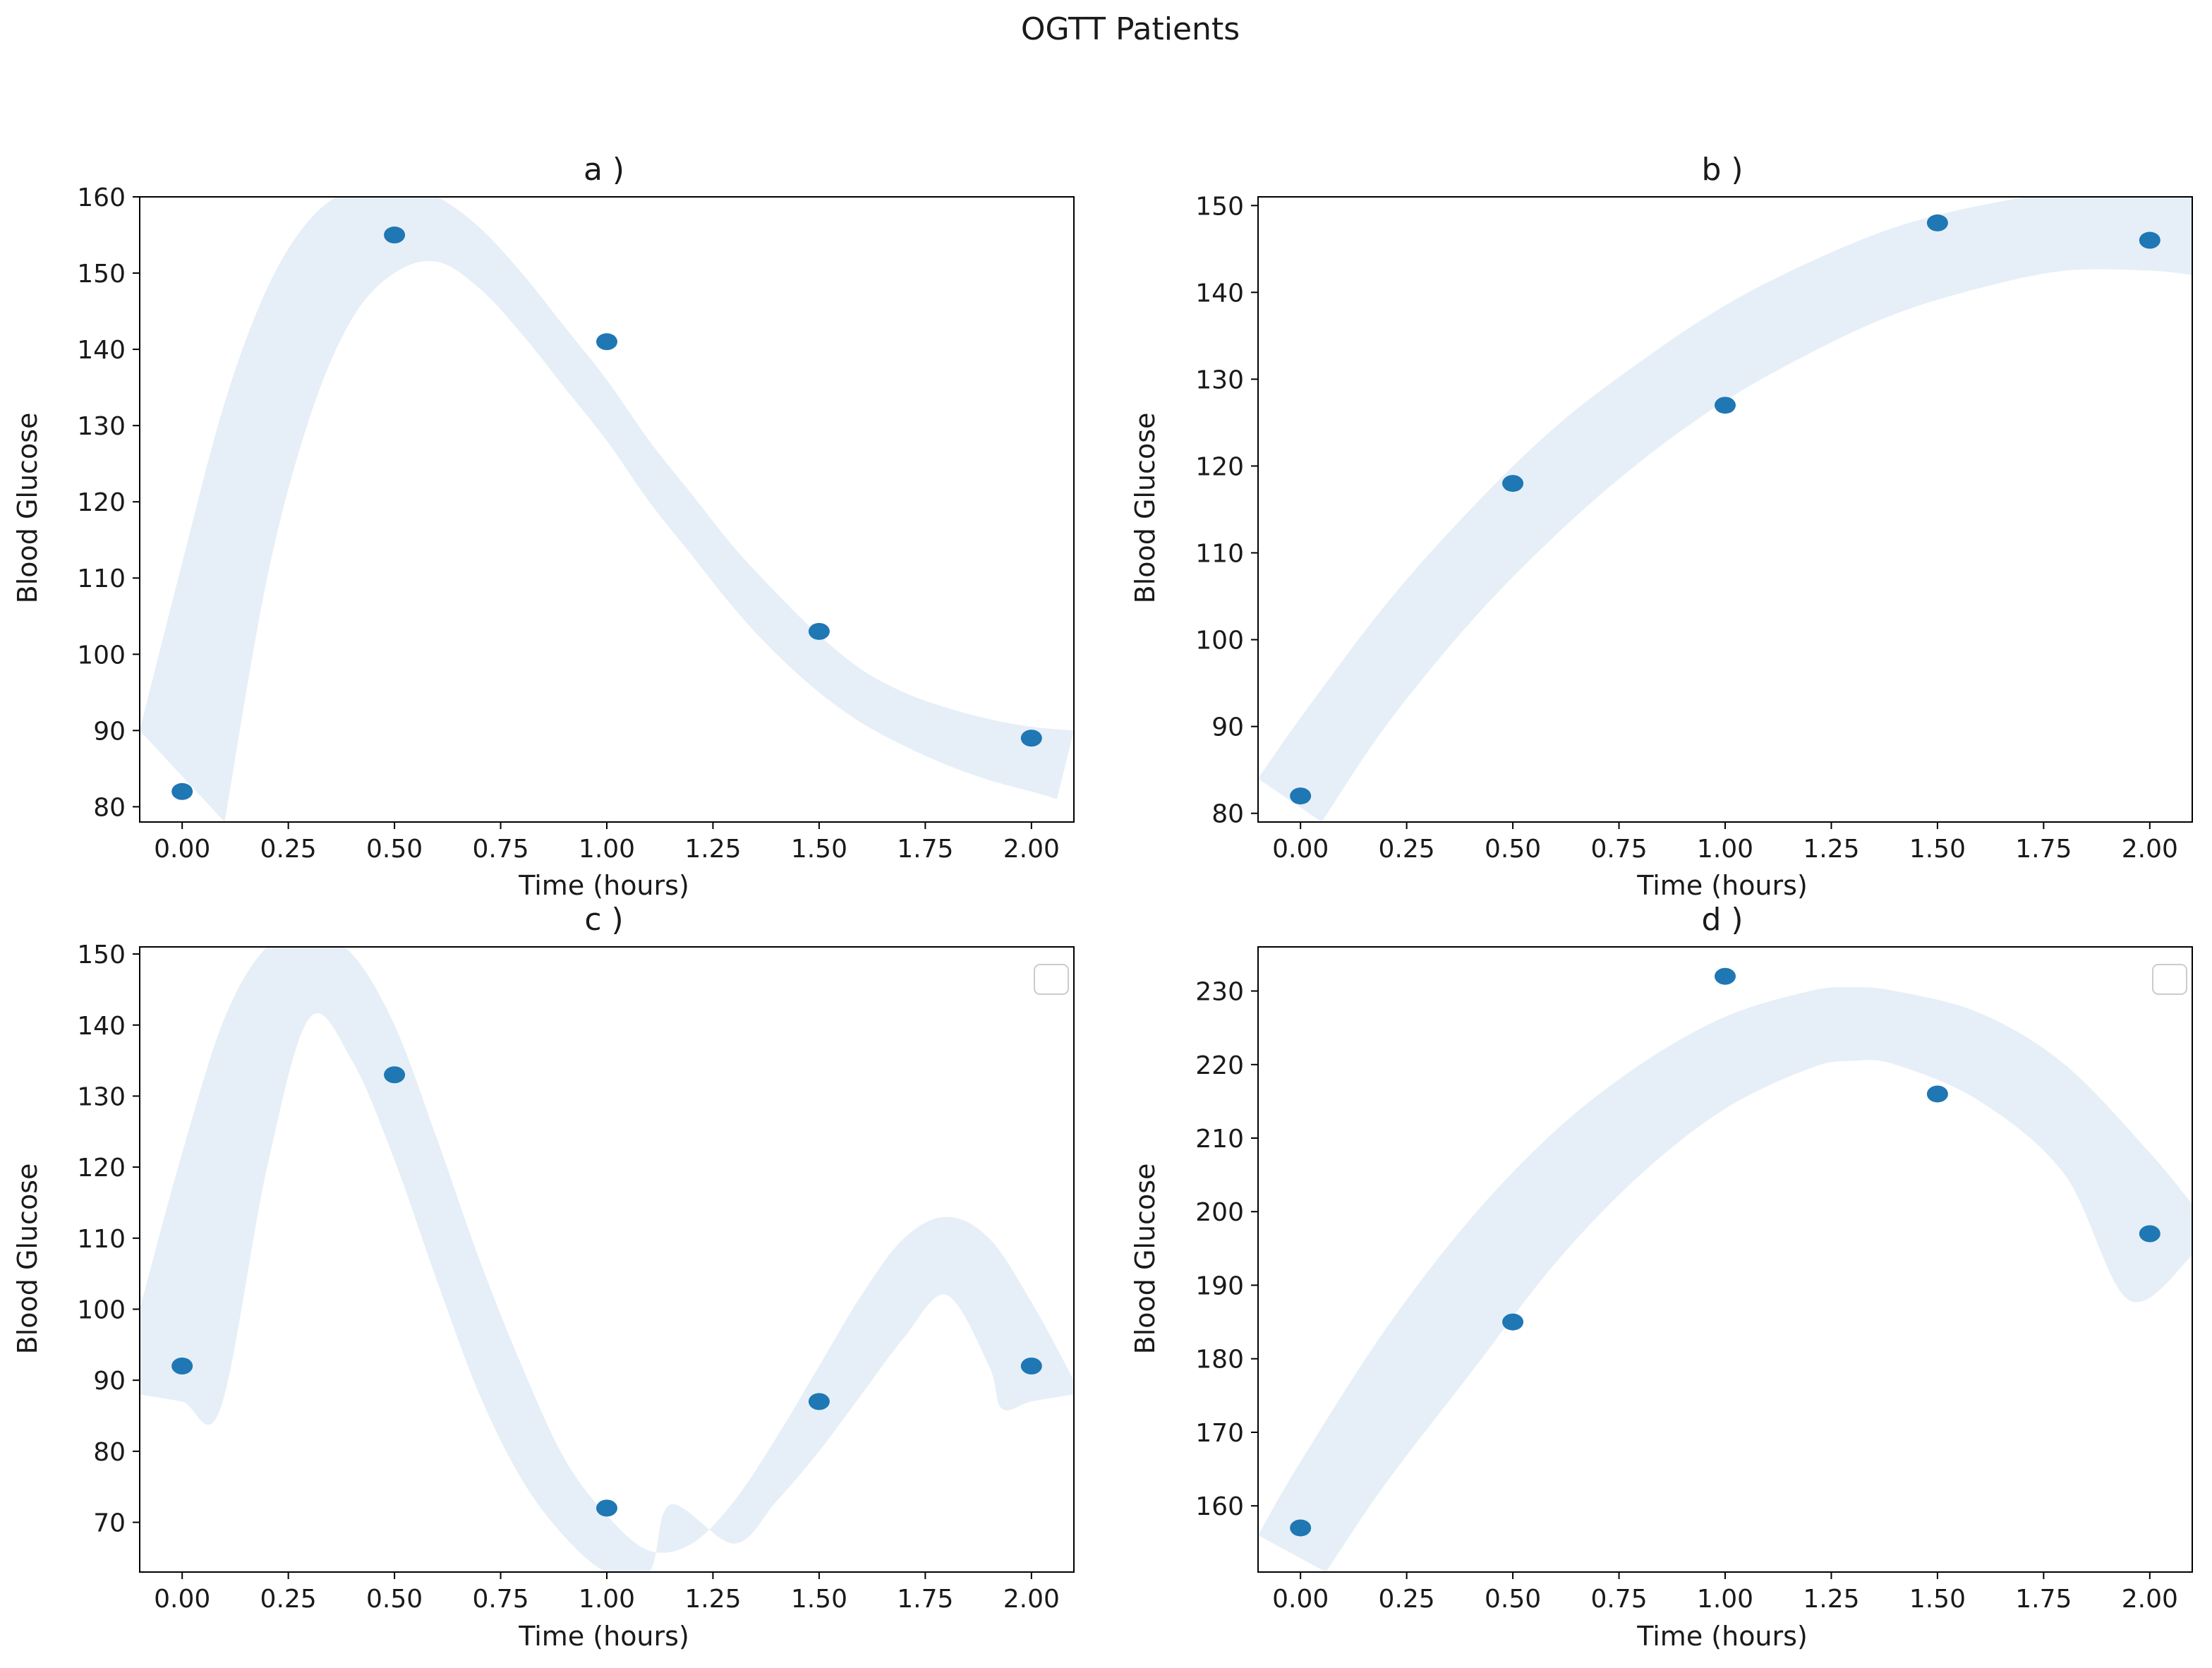 The height and width of the screenshot is (1668, 2212). What do you see at coordinates (1831, 849) in the screenshot?
I see `x-tick-label-b: 1.25` at bounding box center [1831, 849].